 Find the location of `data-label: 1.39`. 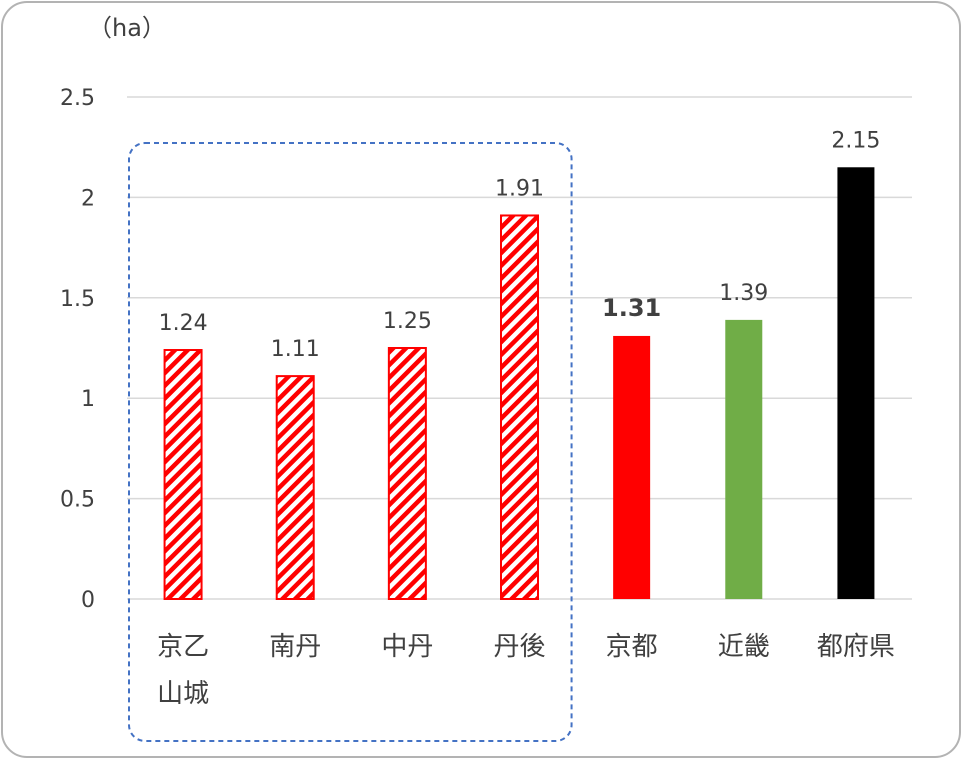

data-label: 1.39 is located at coordinates (743, 293).